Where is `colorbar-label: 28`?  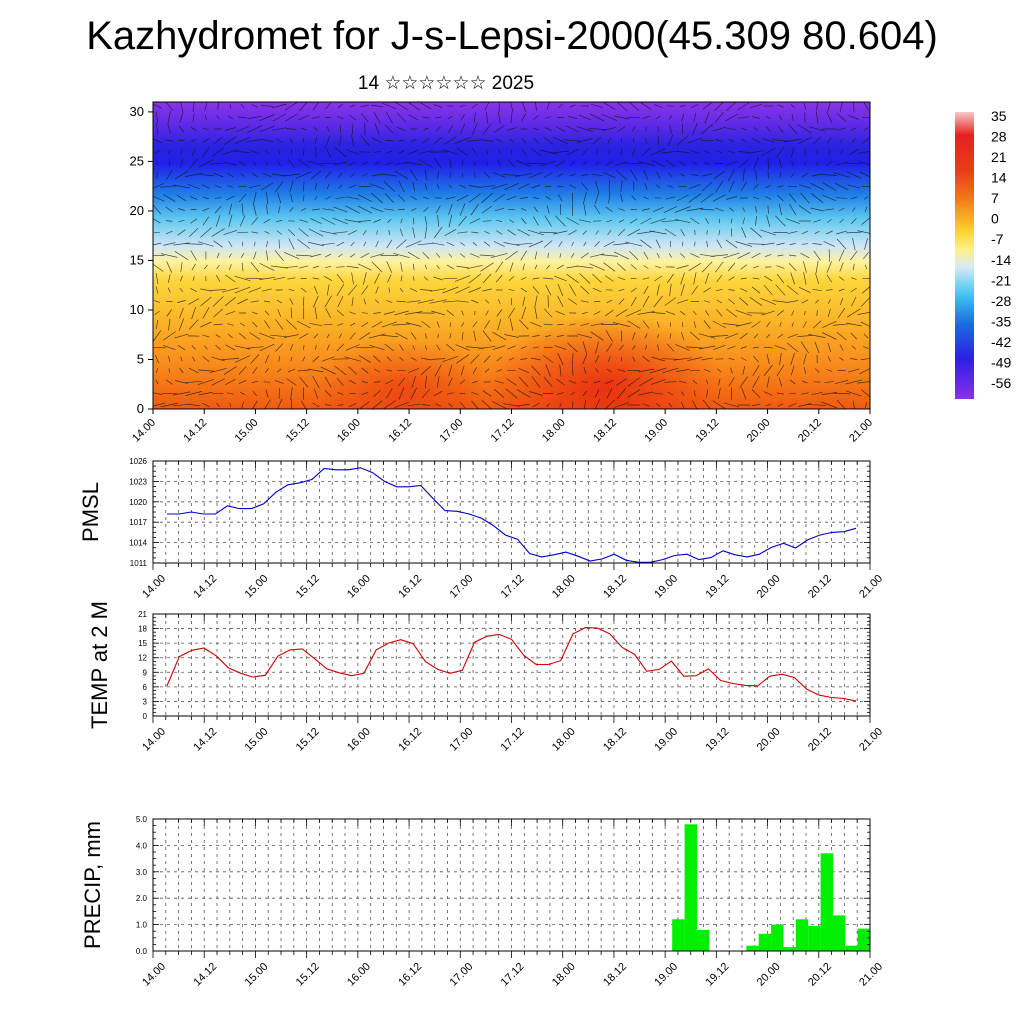 colorbar-label: 28 is located at coordinates (999, 137).